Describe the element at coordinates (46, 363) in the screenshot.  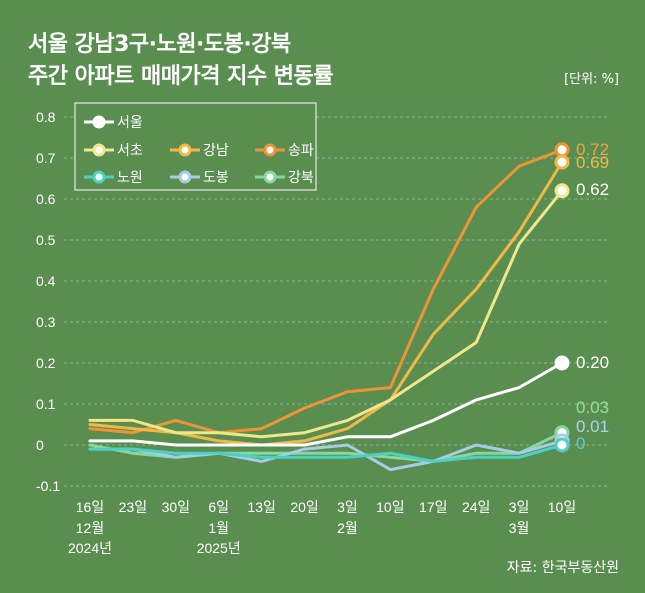
I see `y-tick-label: 0.2` at that location.